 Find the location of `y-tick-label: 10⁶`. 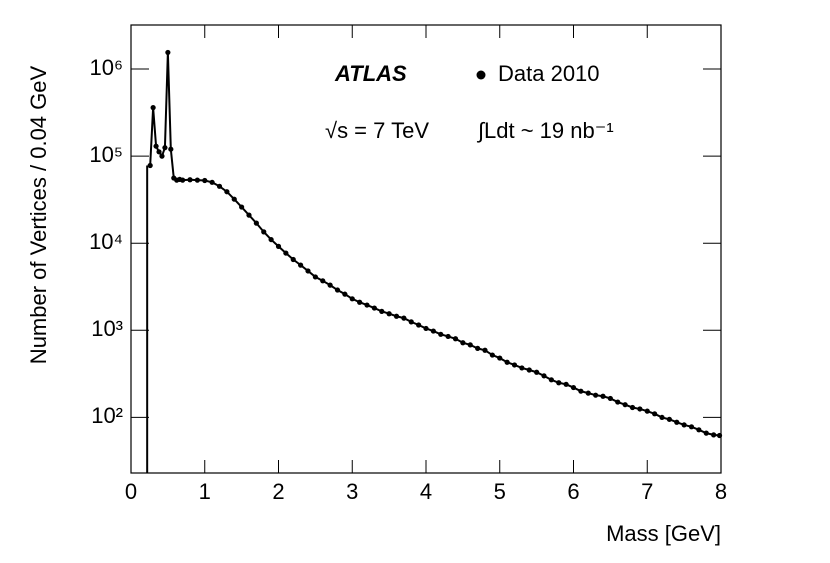

y-tick-label: 10⁶ is located at coordinates (106, 67).